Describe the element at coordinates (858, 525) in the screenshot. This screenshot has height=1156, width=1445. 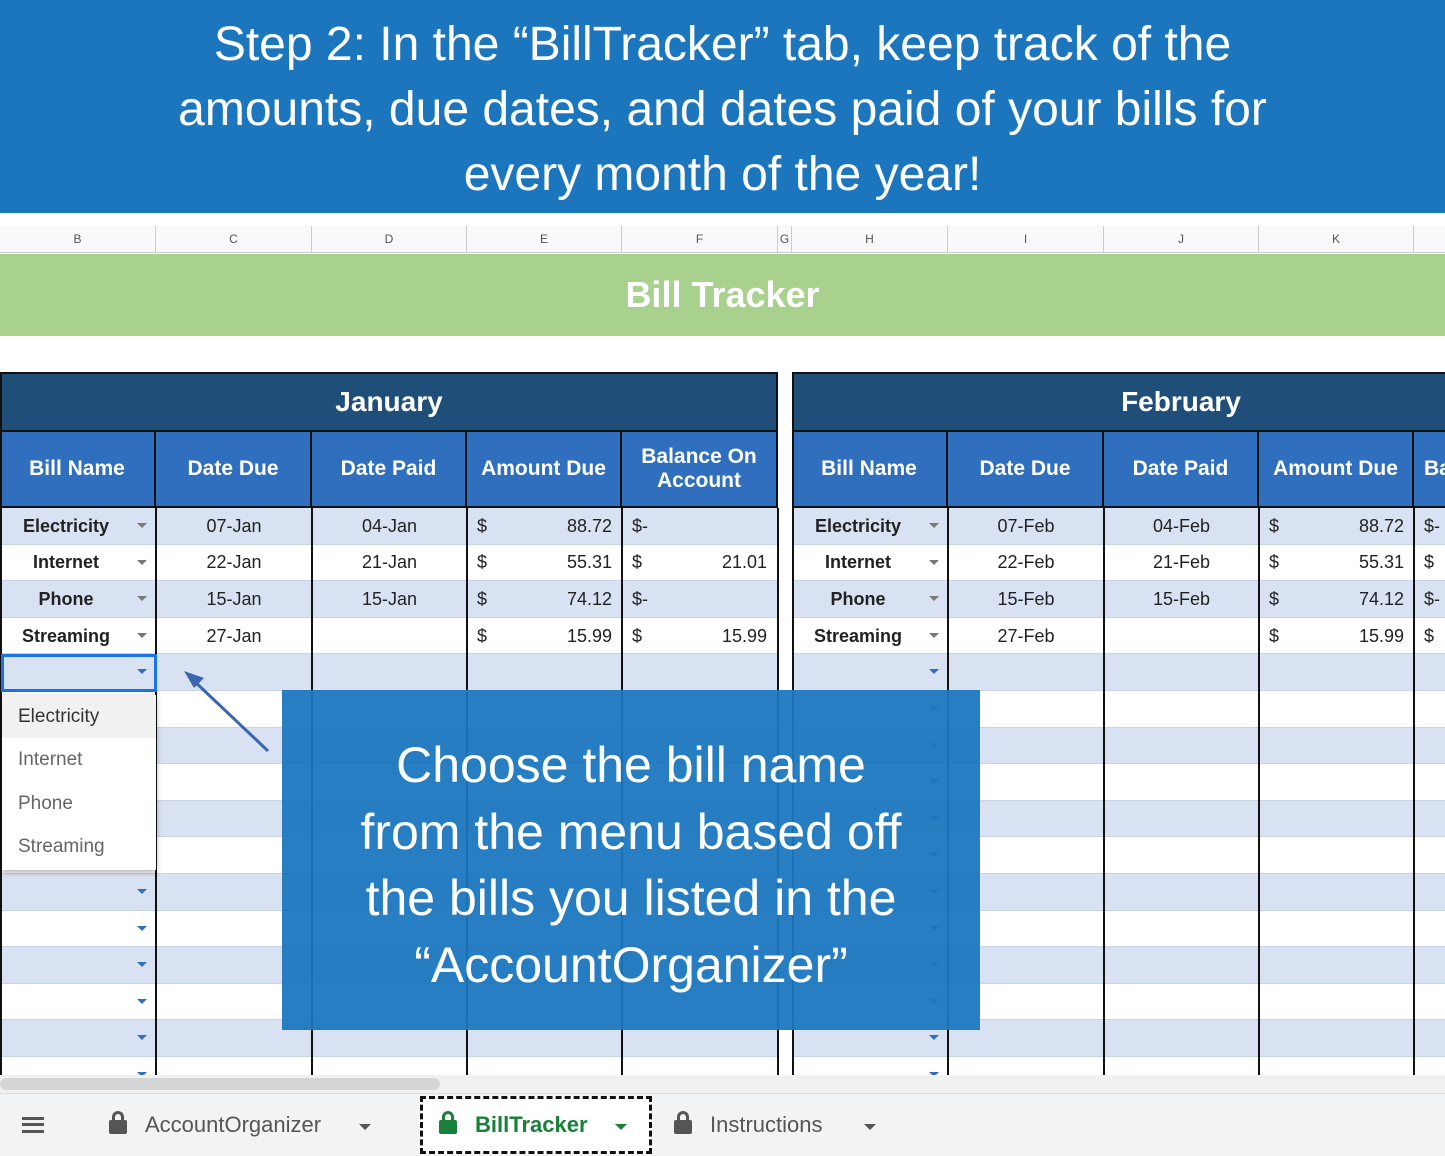
I see `bill-name: Electricity` at that location.